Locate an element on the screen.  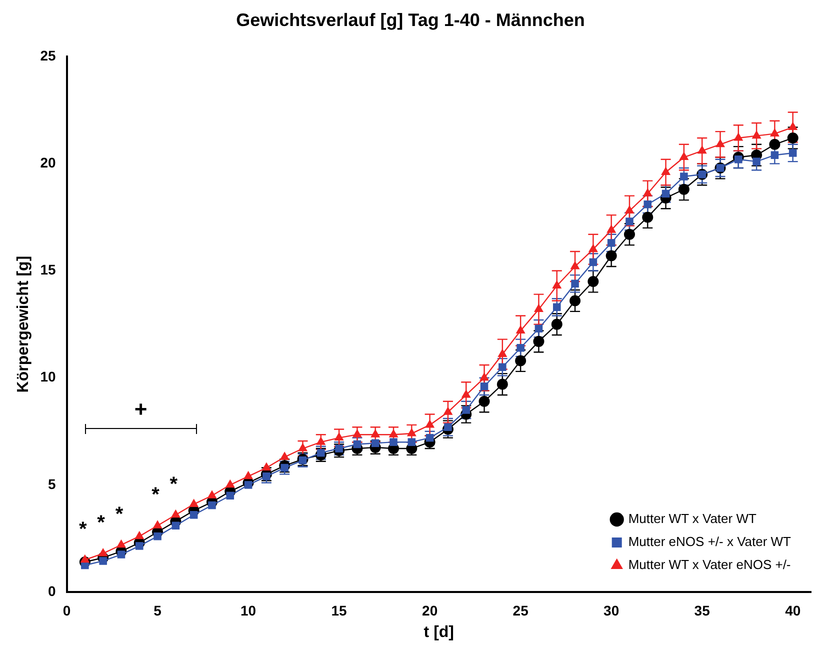
y-tick-label: 5 is located at coordinates (52, 484).